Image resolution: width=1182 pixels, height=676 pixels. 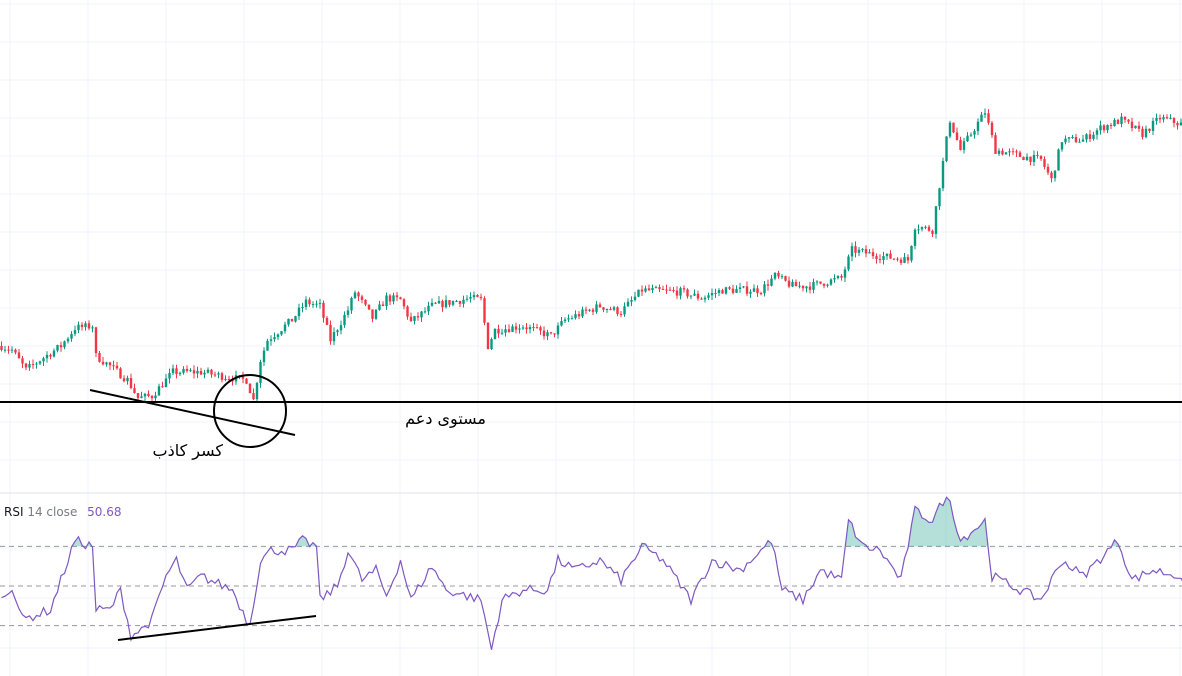 I want to click on rsi-trendline, so click(x=217, y=628).